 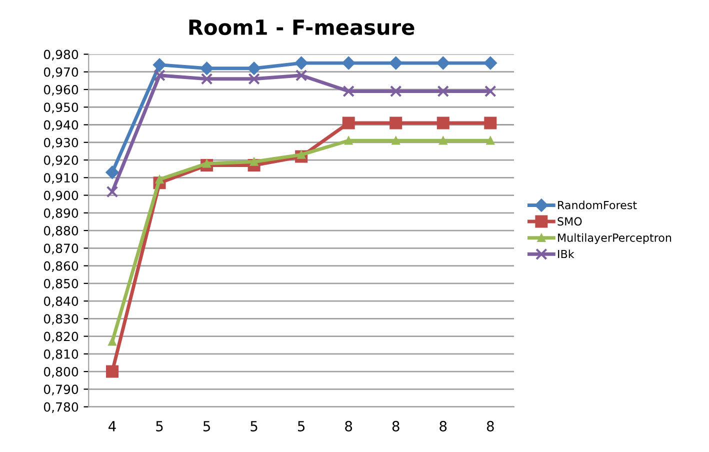 I want to click on y-tick-label: 0,910, so click(x=61, y=178).